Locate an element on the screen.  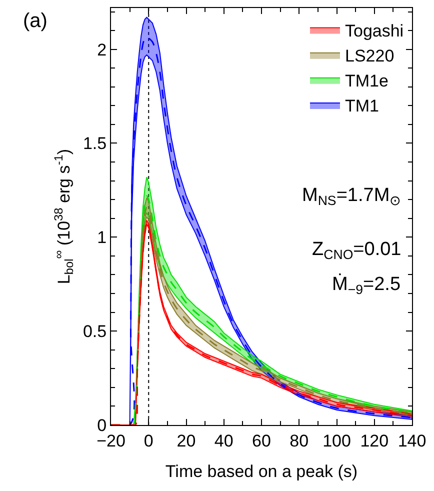
x-tick-label: 100 is located at coordinates (336, 440).